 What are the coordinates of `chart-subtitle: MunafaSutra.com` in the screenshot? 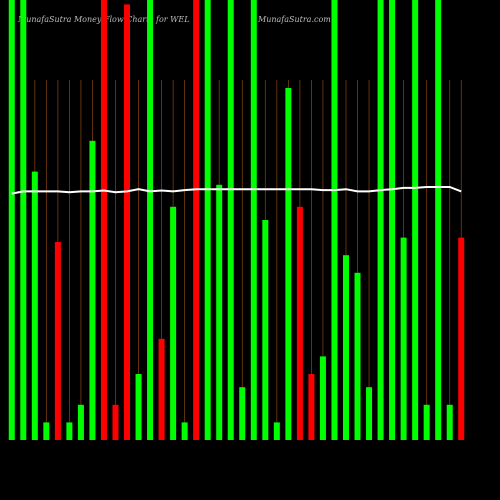 It's located at (294, 19).